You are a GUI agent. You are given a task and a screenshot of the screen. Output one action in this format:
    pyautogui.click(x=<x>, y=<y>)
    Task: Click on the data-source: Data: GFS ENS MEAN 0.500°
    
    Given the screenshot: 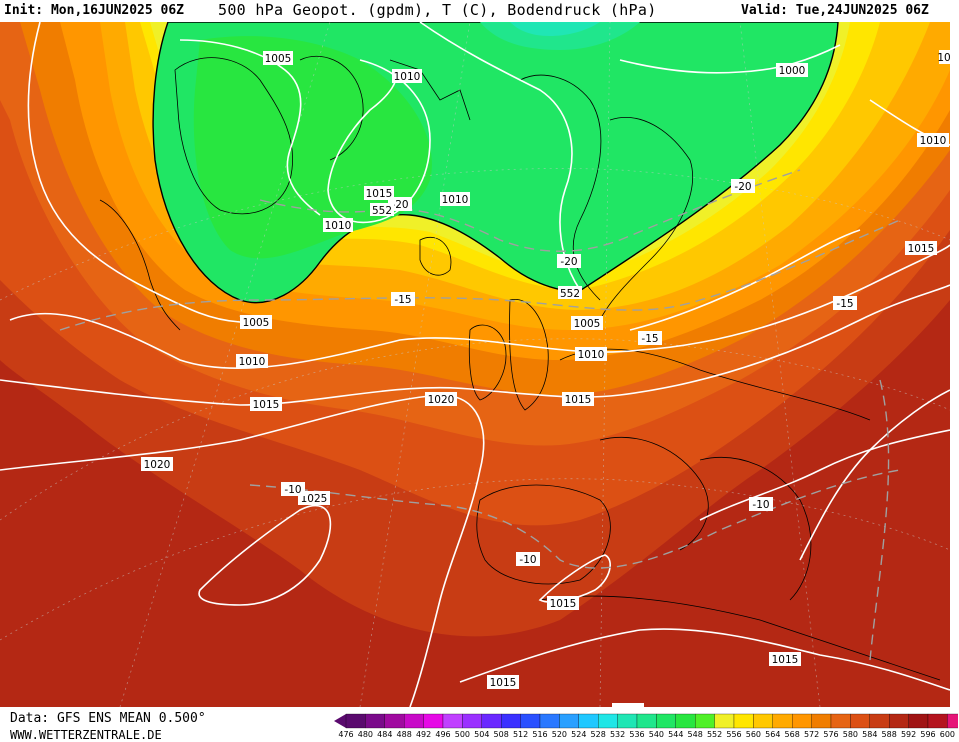 What is the action you would take?
    pyautogui.click(x=108, y=718)
    